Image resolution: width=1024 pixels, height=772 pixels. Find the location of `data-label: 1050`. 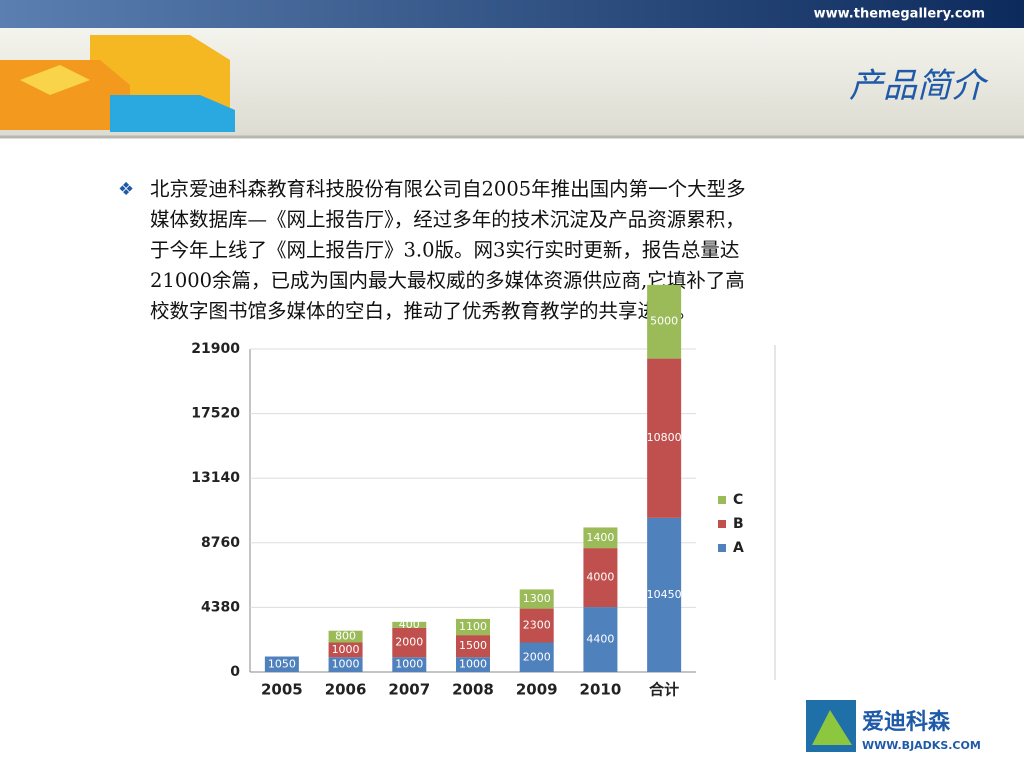

data-label: 1050 is located at coordinates (282, 663).